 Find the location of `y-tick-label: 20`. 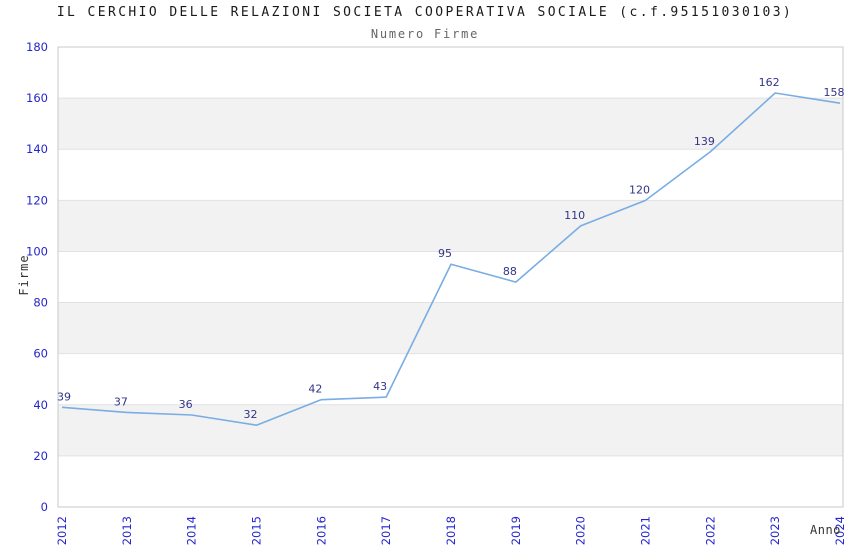

y-tick-label: 20 is located at coordinates (40, 456).